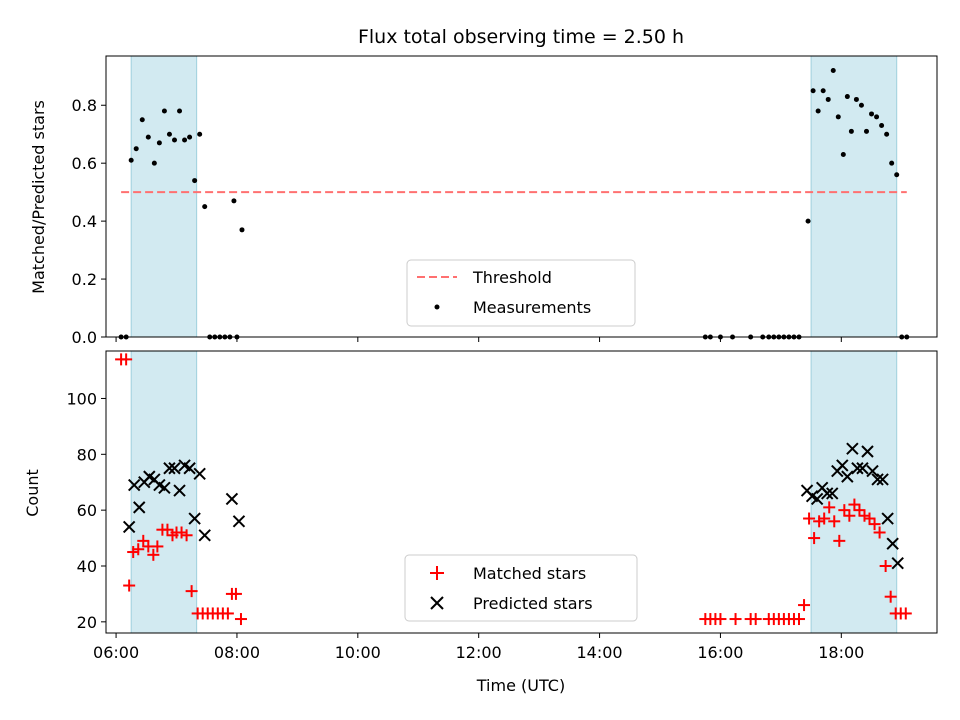 This screenshot has width=960, height=720. What do you see at coordinates (358, 652) in the screenshot?
I see `x-tick-label: 10:00` at bounding box center [358, 652].